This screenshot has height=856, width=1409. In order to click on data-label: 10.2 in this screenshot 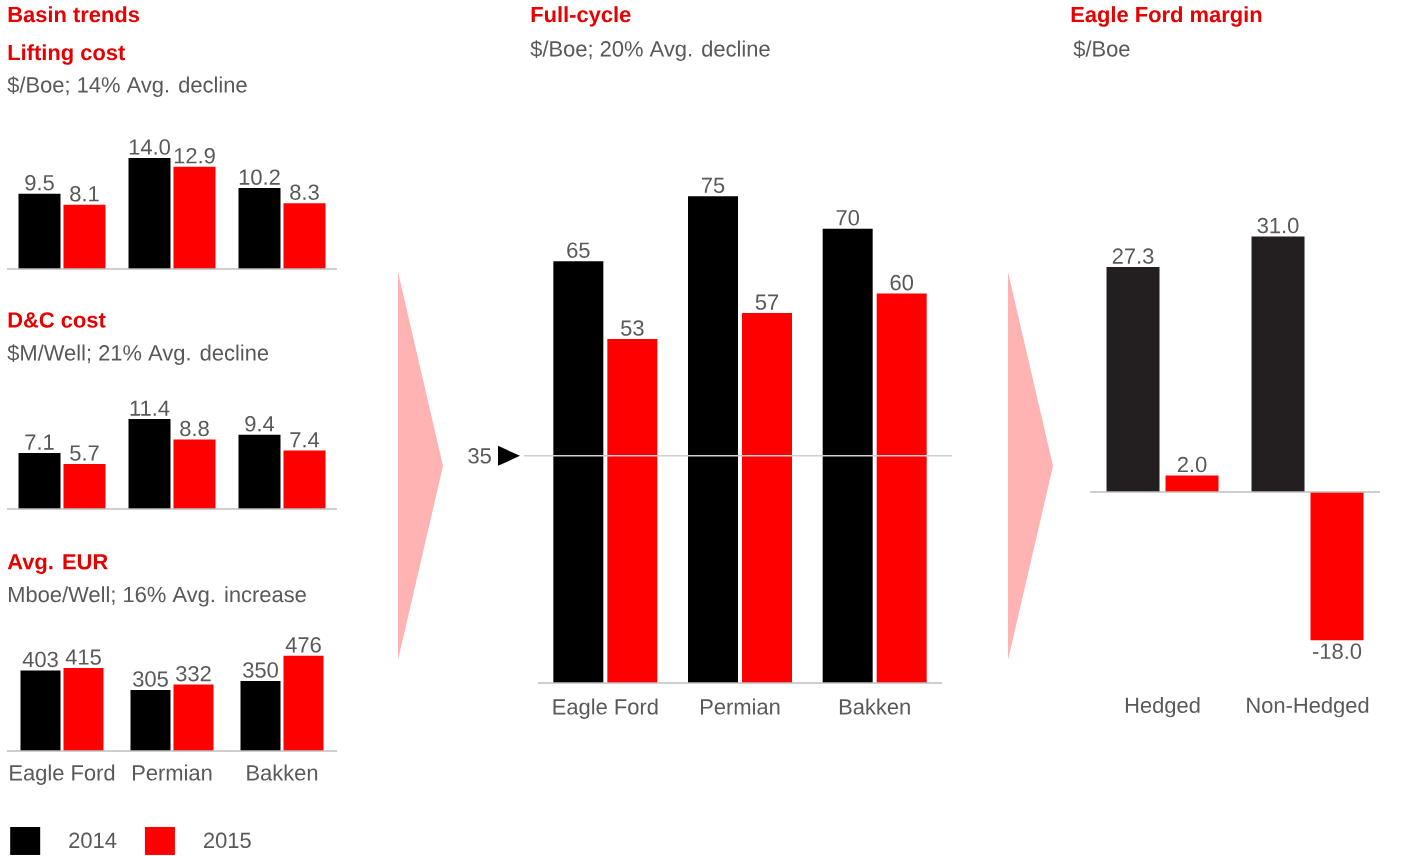, I will do `click(259, 177)`.